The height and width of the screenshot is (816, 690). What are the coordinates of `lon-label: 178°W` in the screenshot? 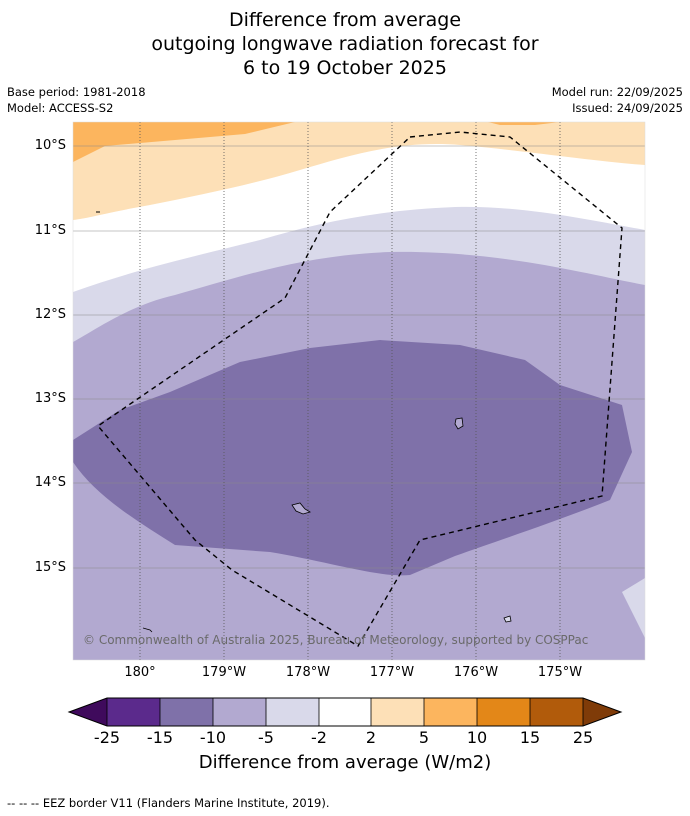 It's located at (308, 672).